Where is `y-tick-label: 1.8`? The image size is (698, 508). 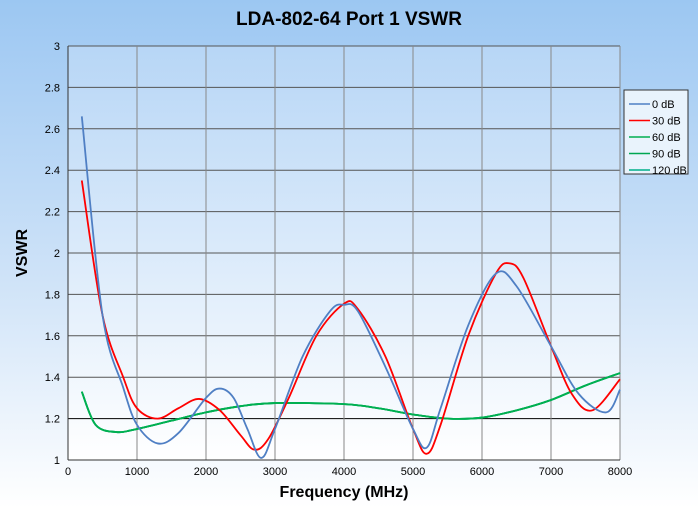 y-tick-label: 1.8 is located at coordinates (52, 295).